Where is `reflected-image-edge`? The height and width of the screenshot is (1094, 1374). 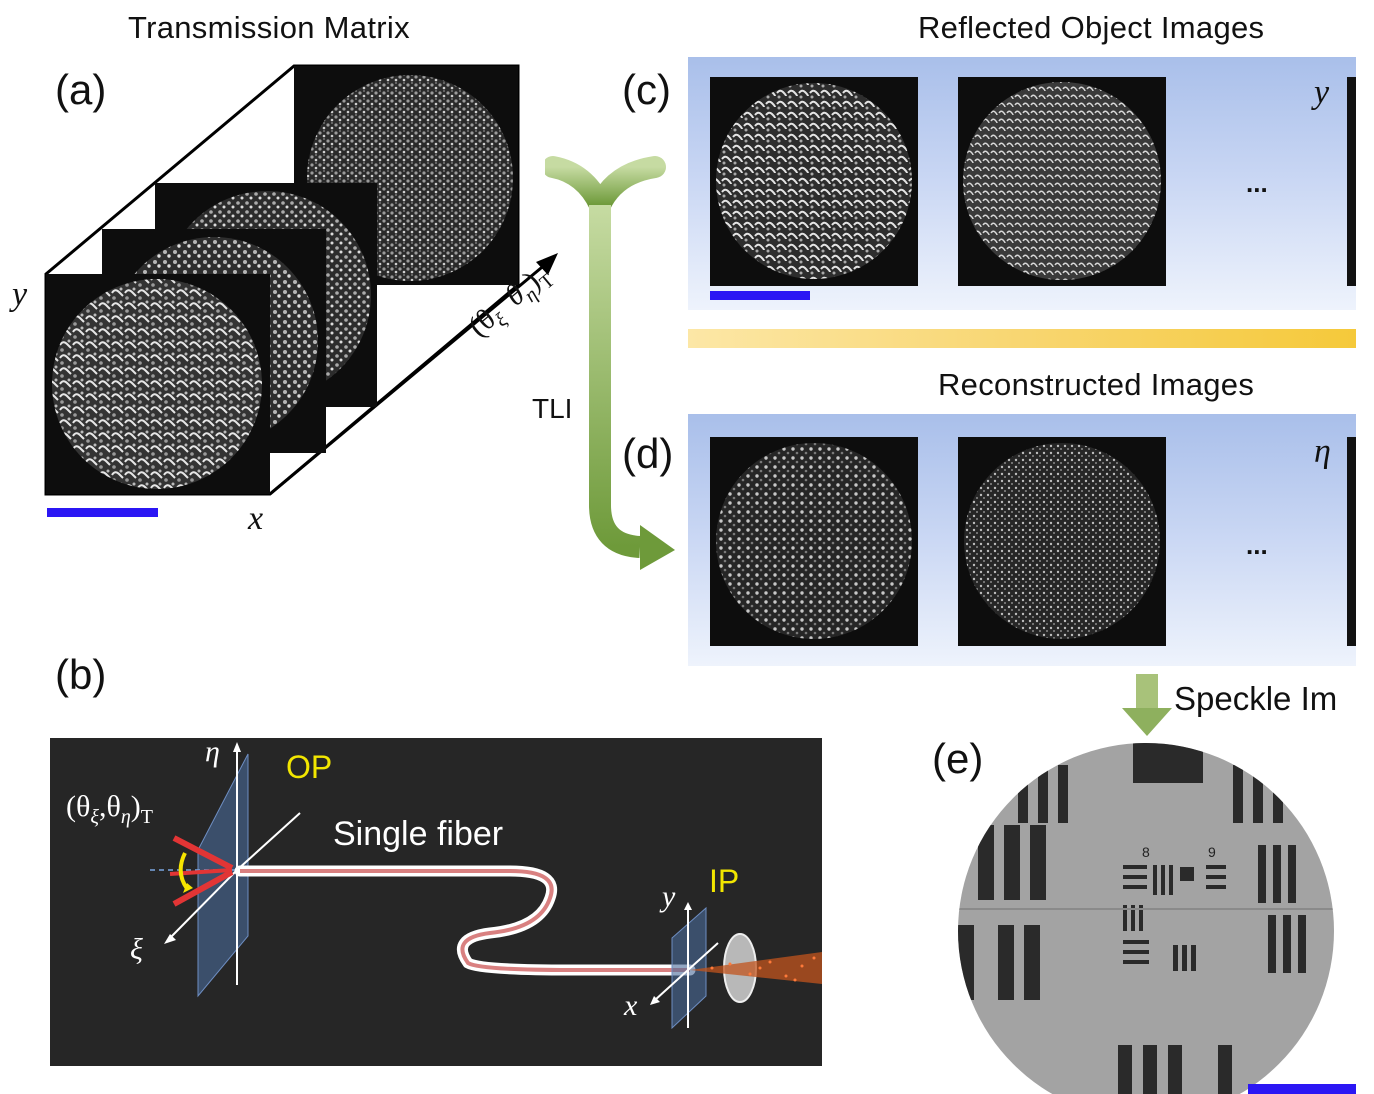 reflected-image-edge is located at coordinates (1351, 181).